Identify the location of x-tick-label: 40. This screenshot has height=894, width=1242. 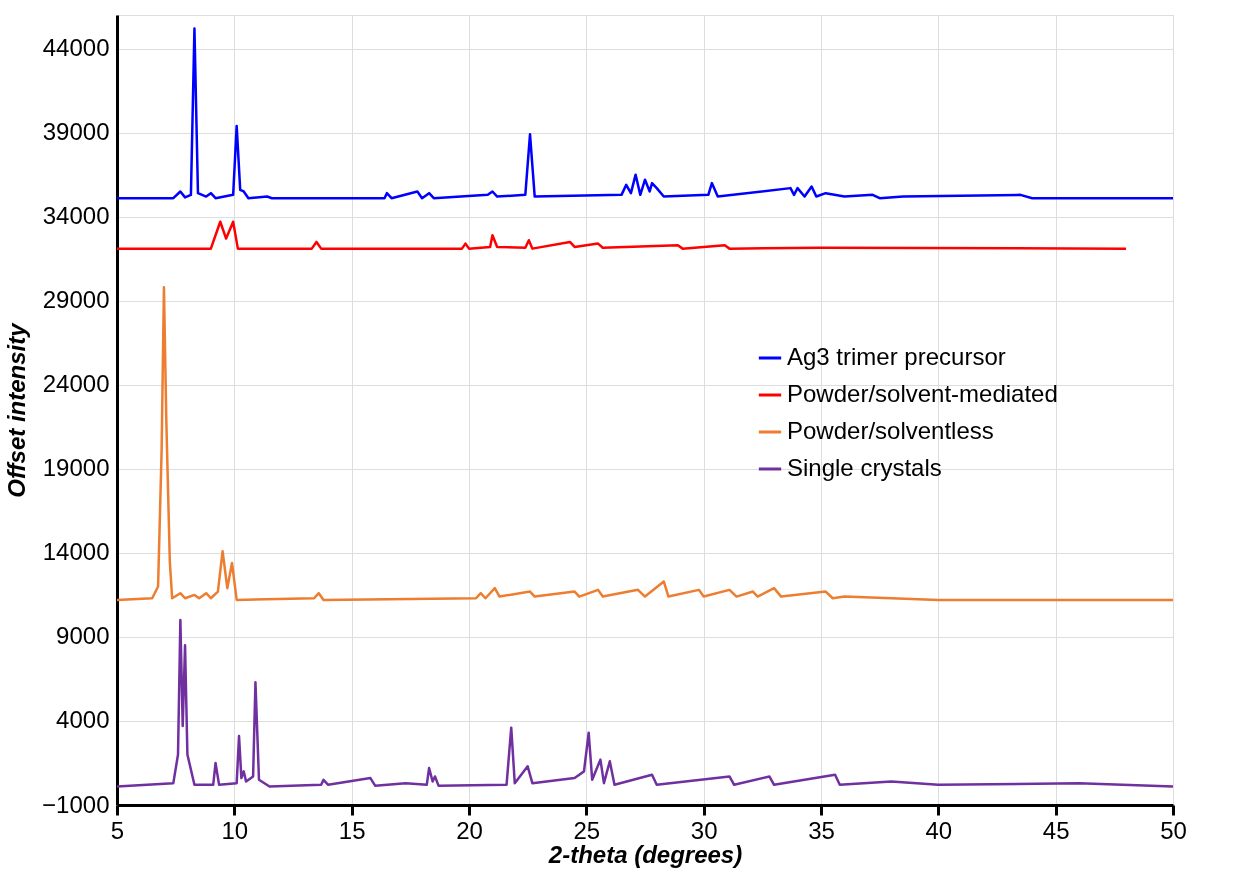
(939, 830).